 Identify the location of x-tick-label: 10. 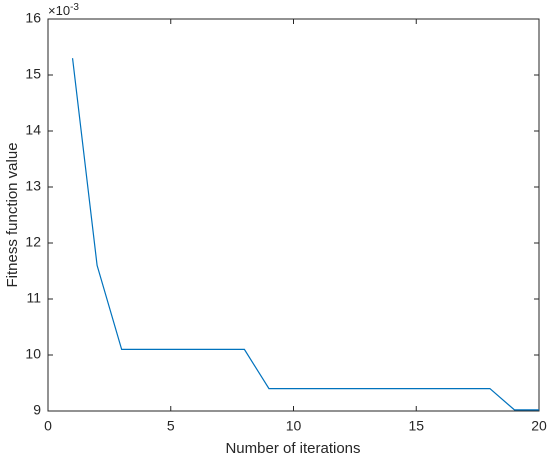
(294, 426).